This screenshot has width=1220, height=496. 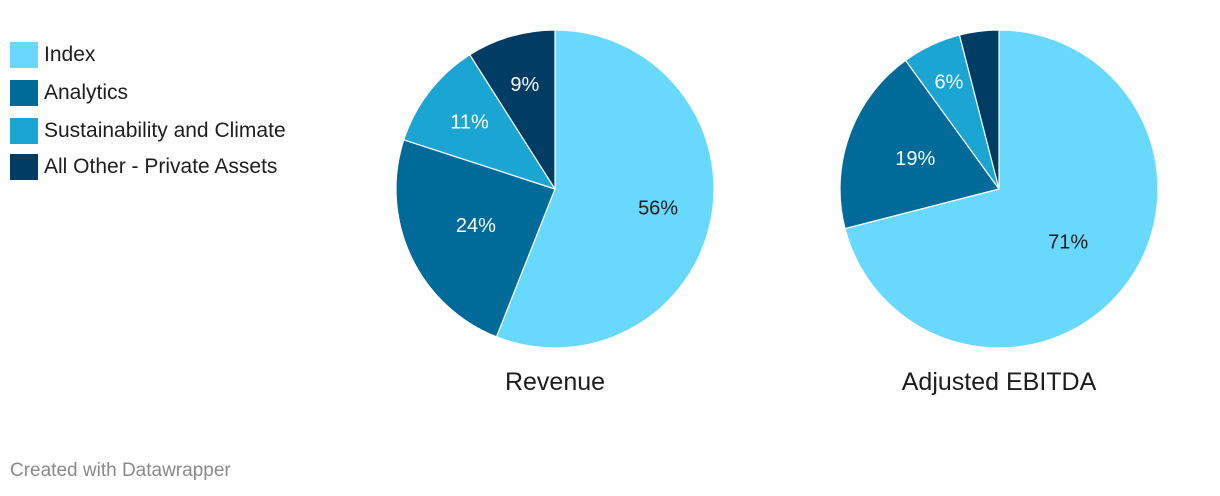 What do you see at coordinates (919, 144) in the screenshot?
I see `ebitda-slice-analytics` at bounding box center [919, 144].